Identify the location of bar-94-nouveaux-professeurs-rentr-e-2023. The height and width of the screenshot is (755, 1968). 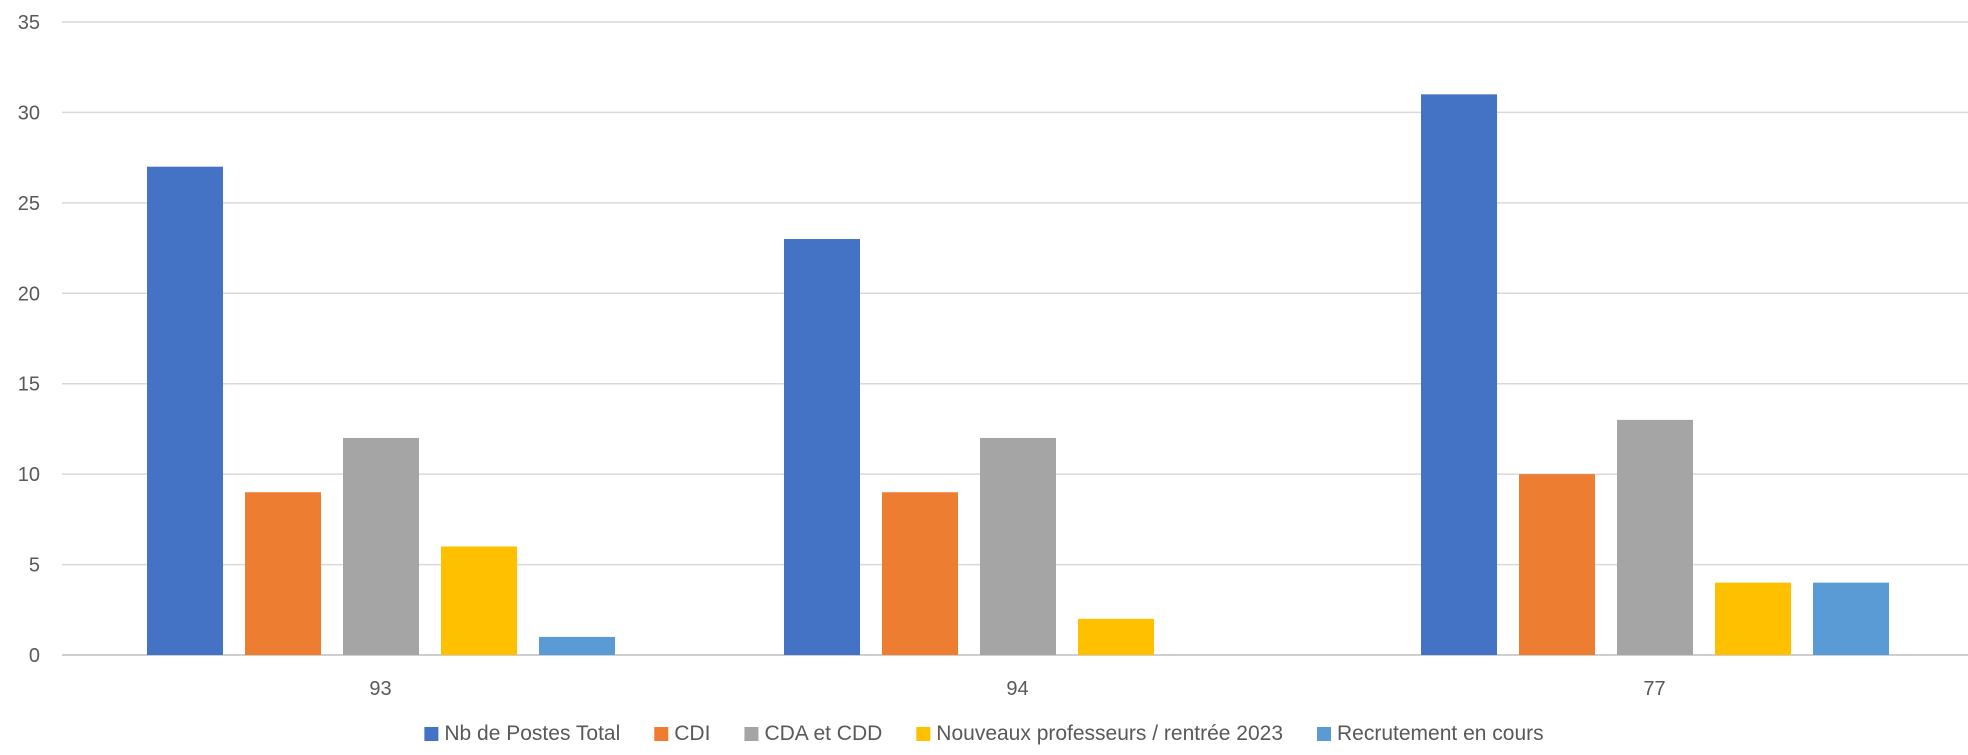
(1116, 636).